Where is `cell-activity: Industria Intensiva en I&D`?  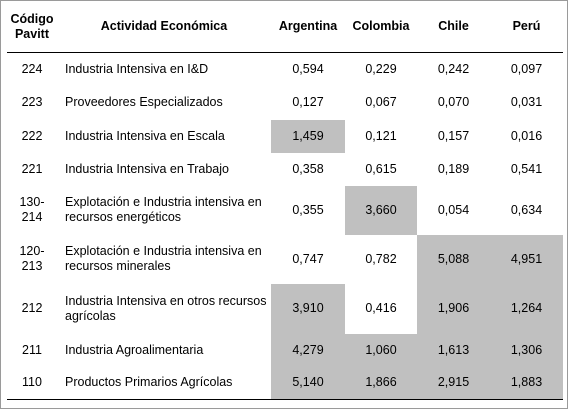
cell-activity: Industria Intensiva en I&D is located at coordinates (137, 68).